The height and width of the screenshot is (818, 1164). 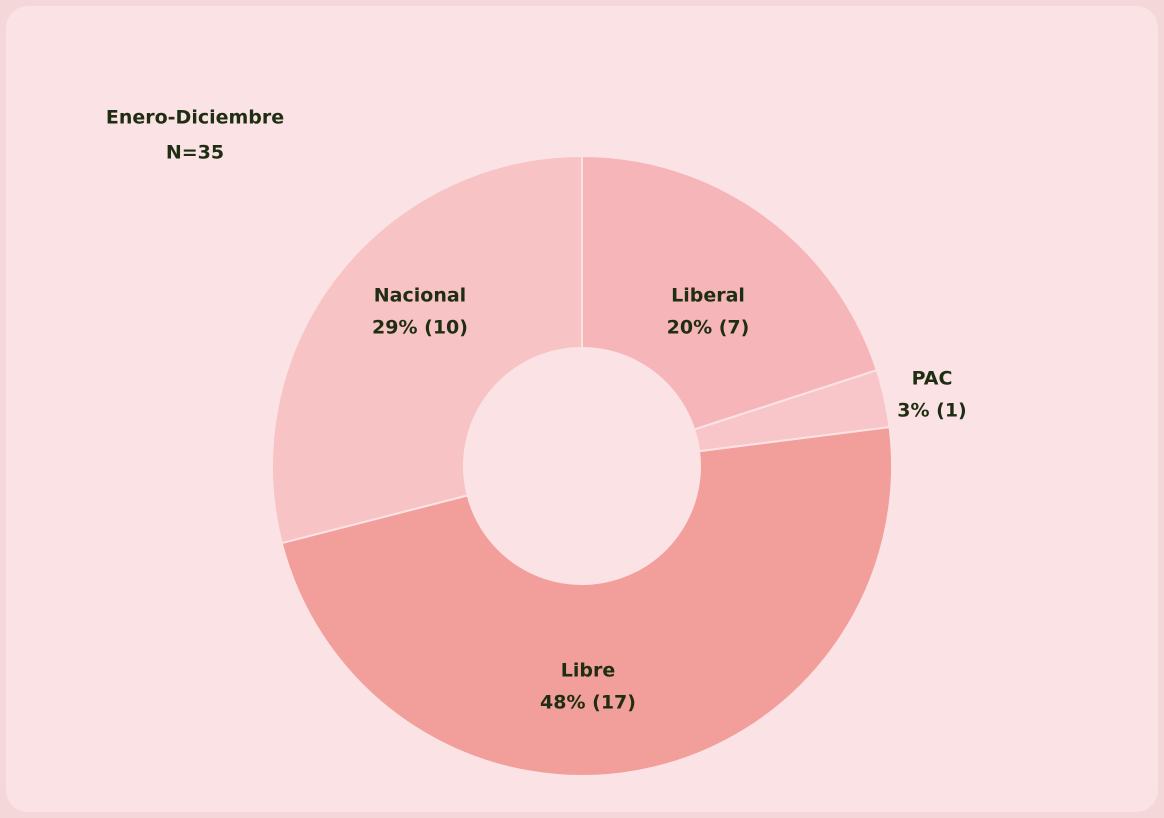 I want to click on slice-value-label: 29% (10), so click(x=420, y=328).